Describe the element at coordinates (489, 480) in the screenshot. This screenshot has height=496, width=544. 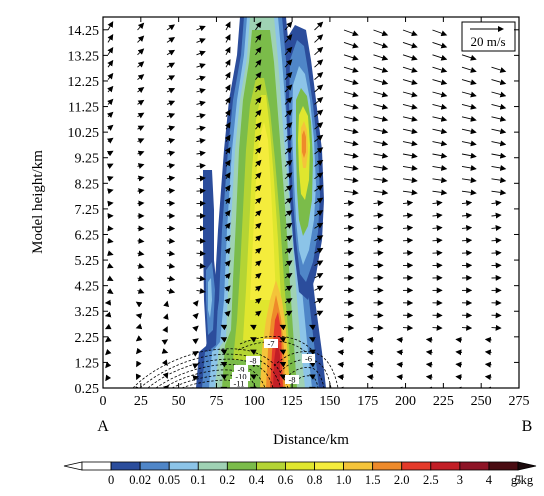
I see `colorbar-label-13: 4` at that location.